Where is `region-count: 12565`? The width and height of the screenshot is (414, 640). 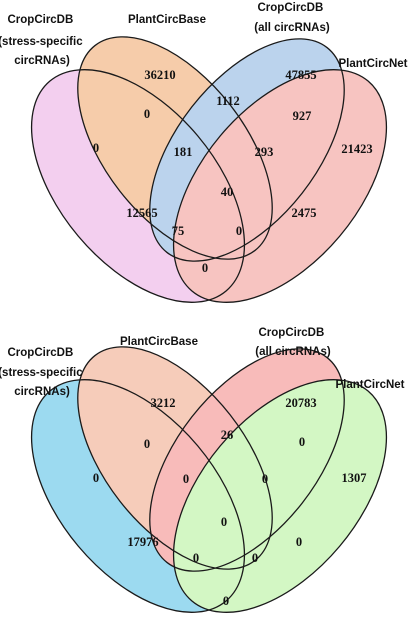 region-count: 12565 is located at coordinates (141, 213).